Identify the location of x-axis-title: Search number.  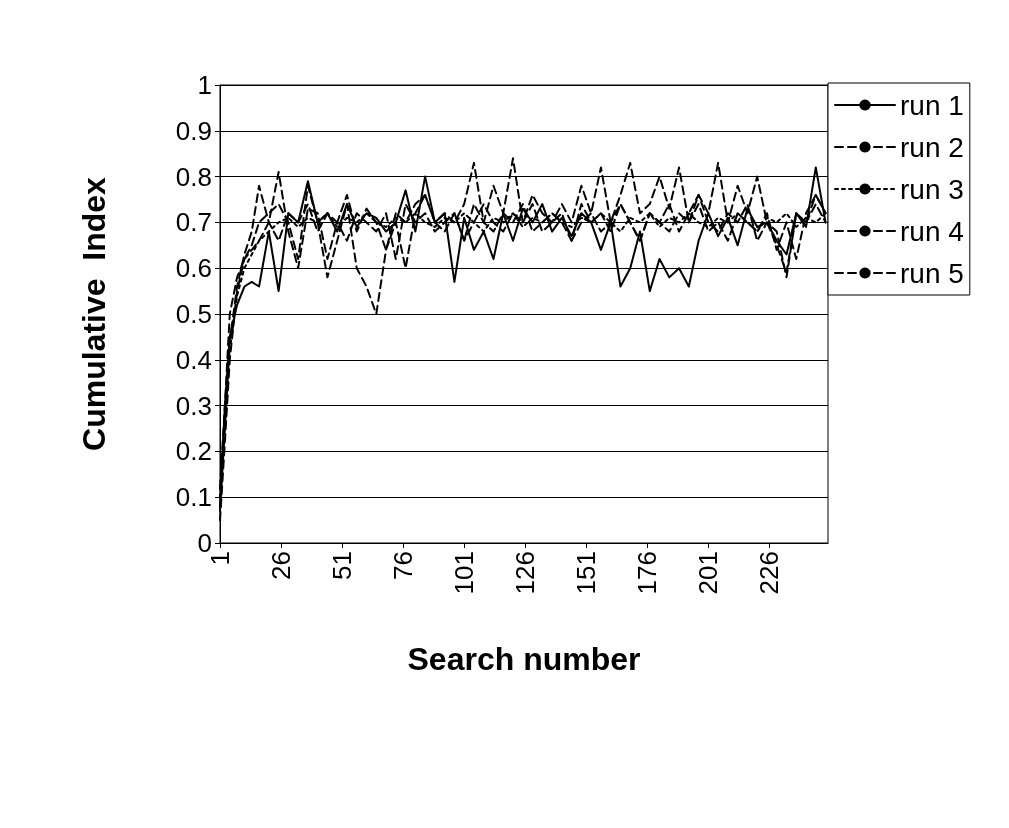
(524, 659).